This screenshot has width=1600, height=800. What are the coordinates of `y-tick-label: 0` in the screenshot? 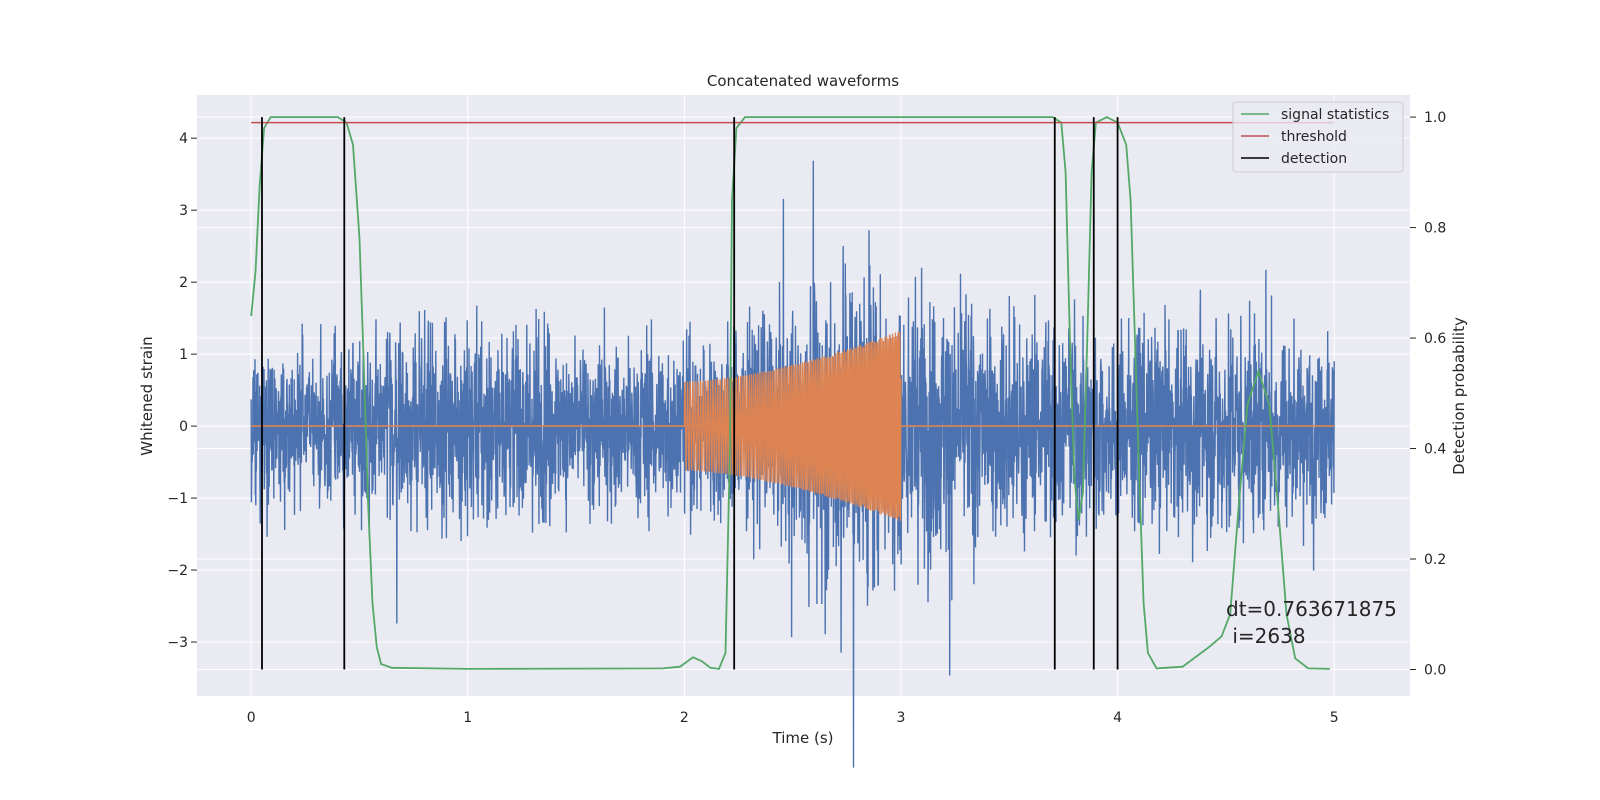 It's located at (183, 427).